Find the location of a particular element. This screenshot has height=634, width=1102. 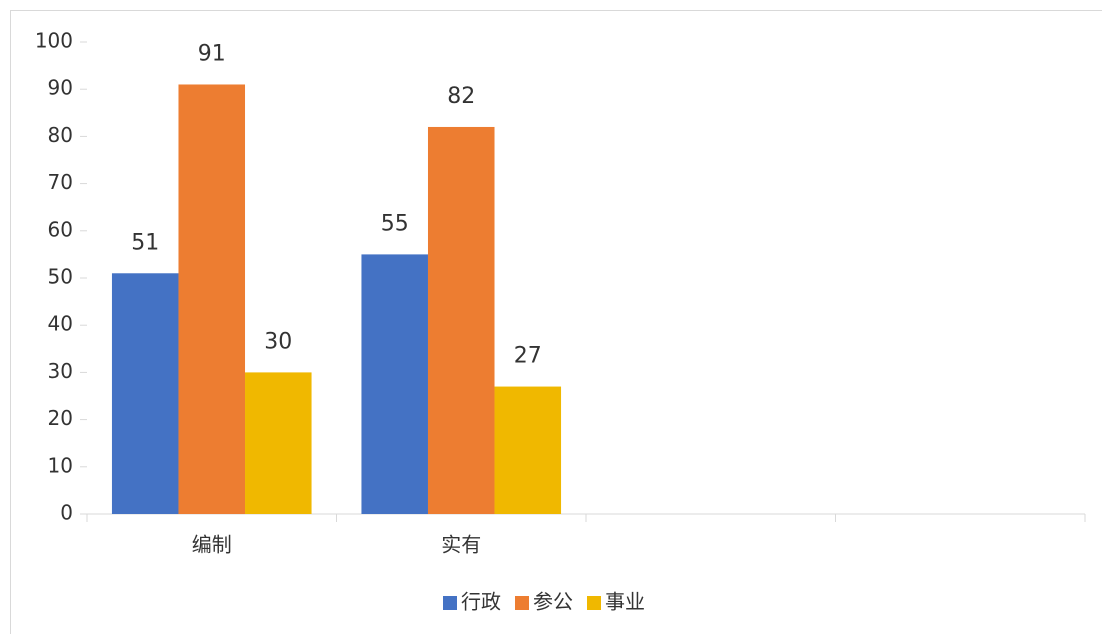

y-tick-label: 80 is located at coordinates (60, 135).